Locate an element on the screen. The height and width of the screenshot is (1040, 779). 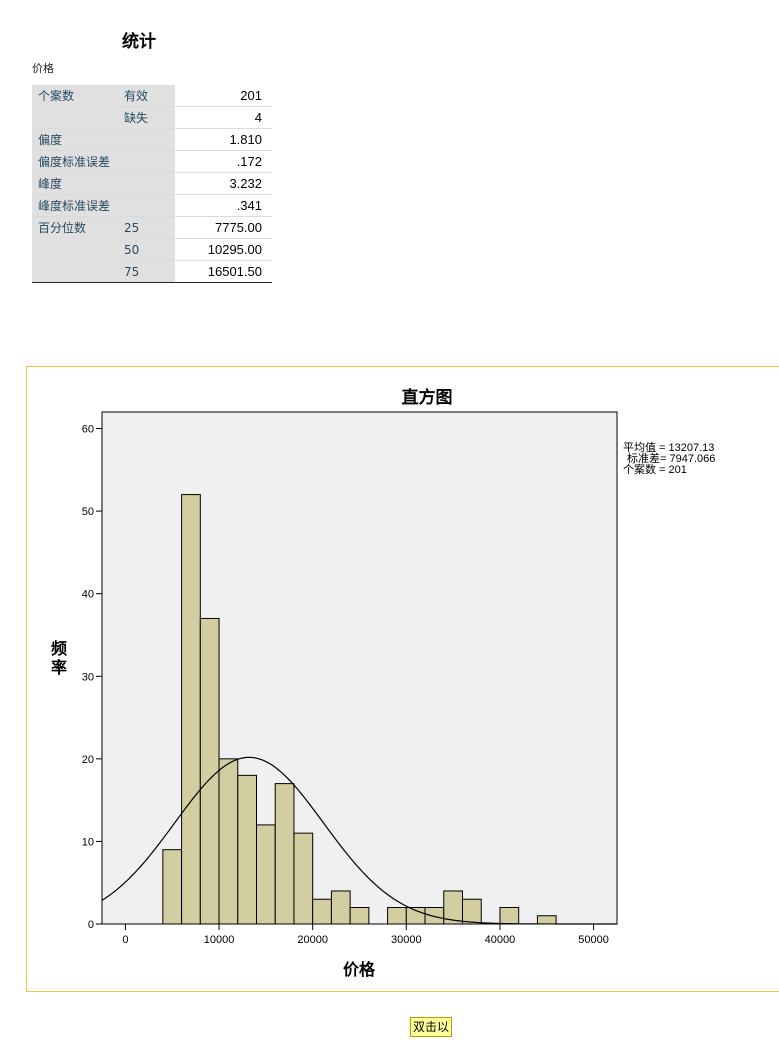
row-value: 16501.50 is located at coordinates (223, 271).